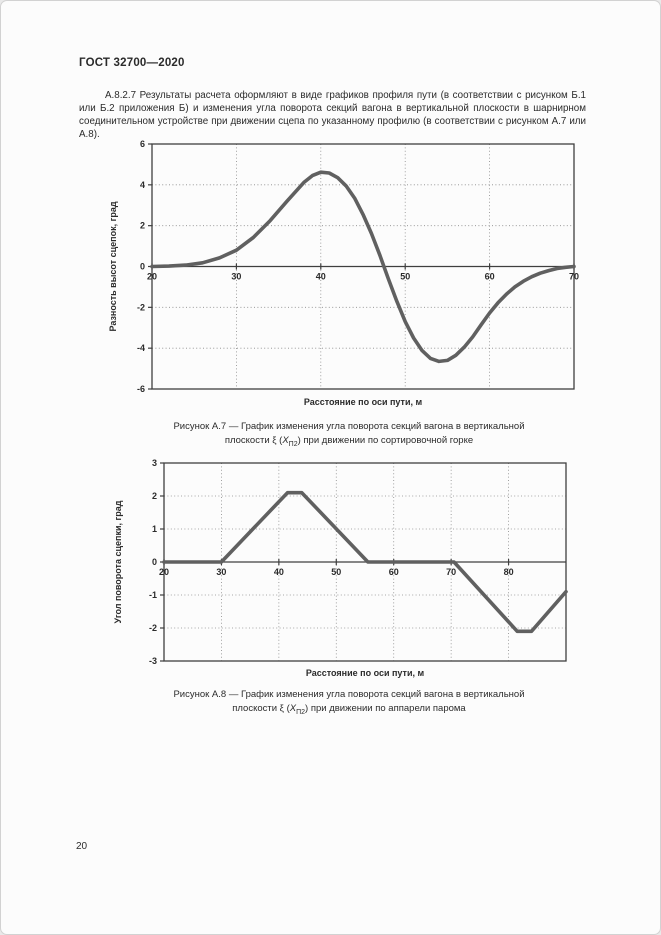 This screenshot has width=661, height=935. I want to click on y-tick-label: -1, so click(153, 595).